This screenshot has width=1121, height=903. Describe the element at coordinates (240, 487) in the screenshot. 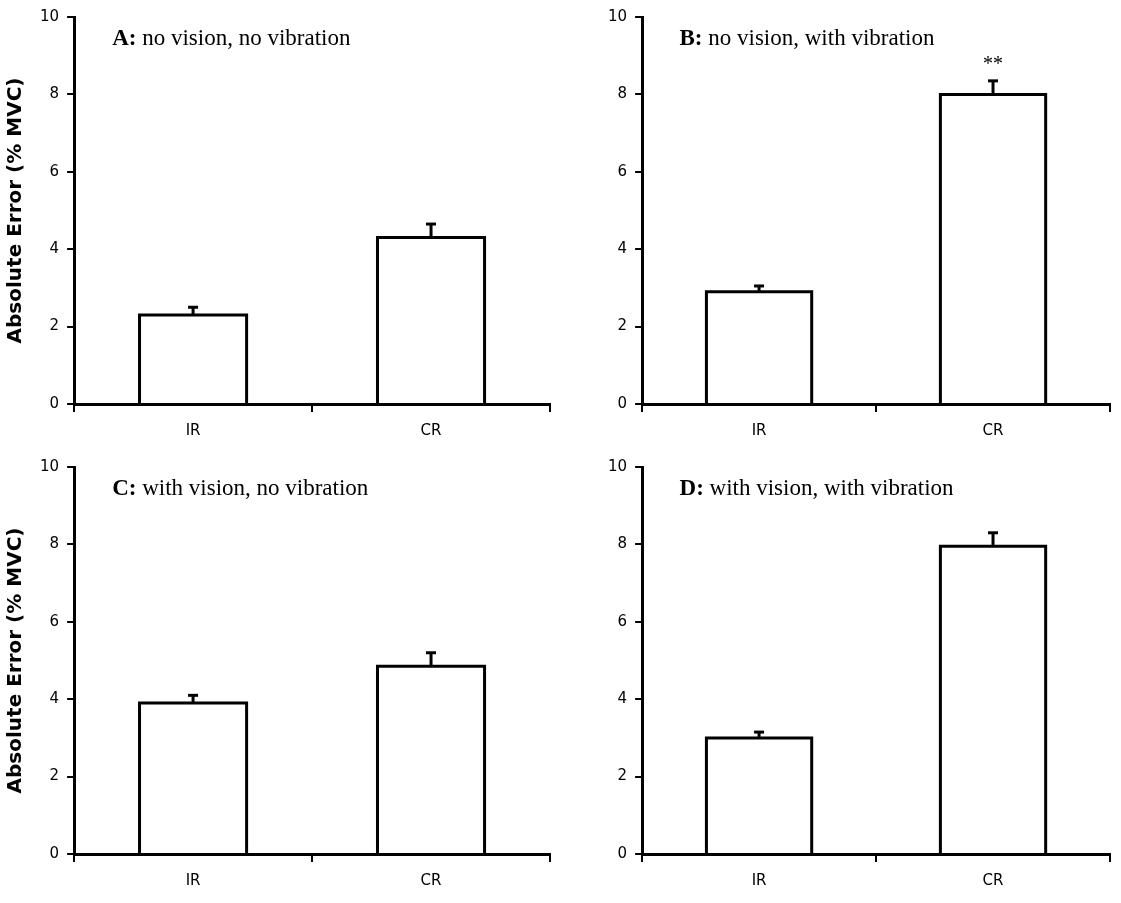

I see `chart-title: C: with vision, no vibration` at that location.